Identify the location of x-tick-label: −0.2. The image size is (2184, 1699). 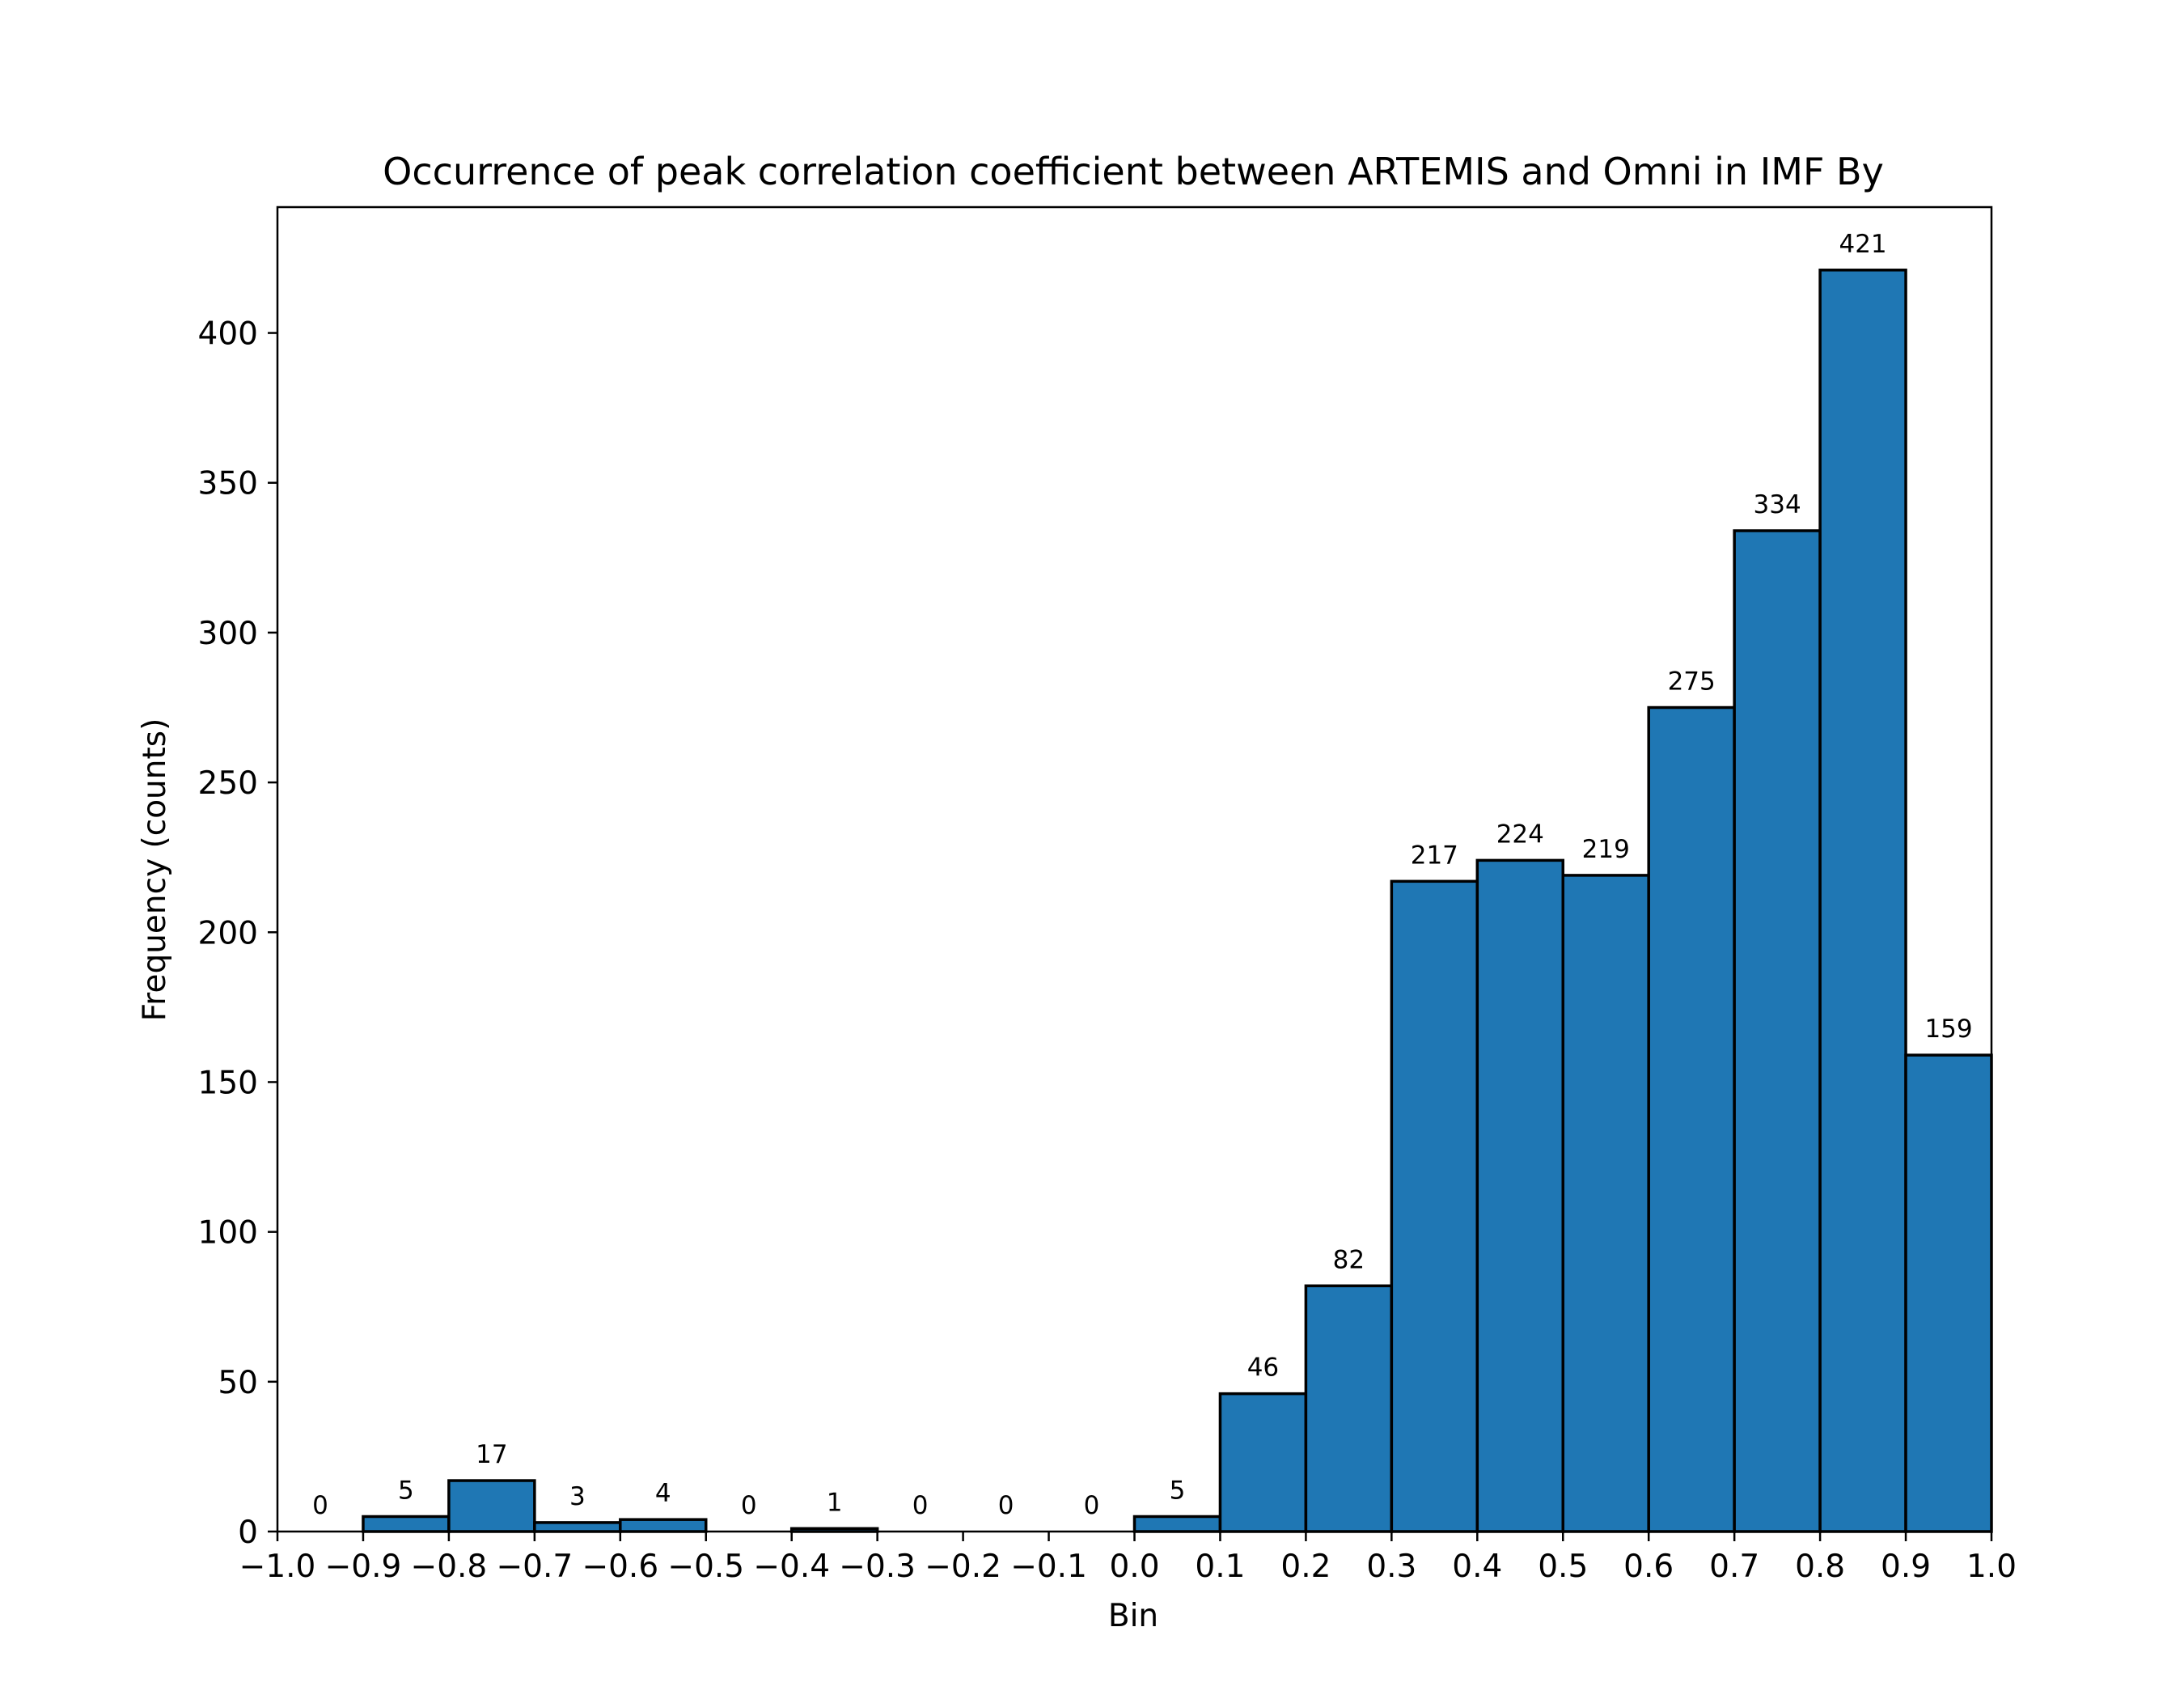
(963, 1567).